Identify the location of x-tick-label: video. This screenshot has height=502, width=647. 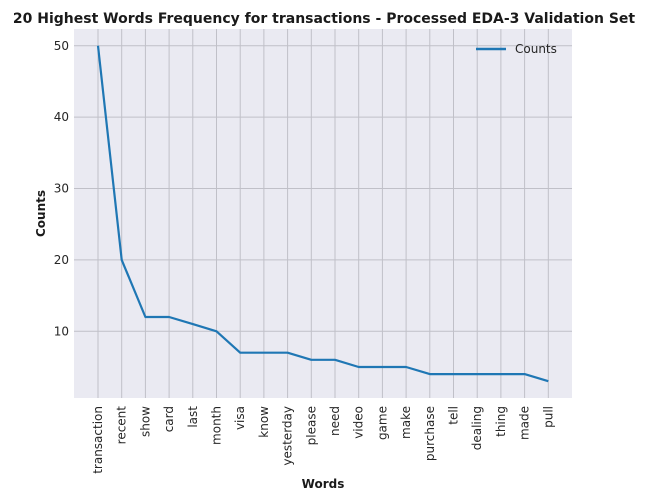
(359, 422).